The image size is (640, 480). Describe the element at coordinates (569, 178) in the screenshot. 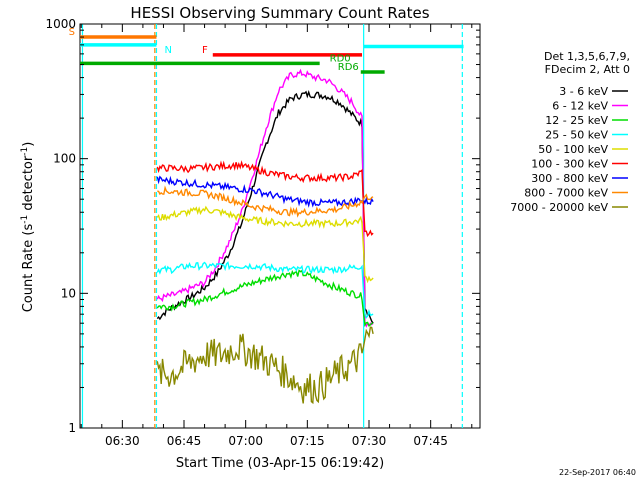

I see `legend-entry-label: 300 - 800 keV` at that location.